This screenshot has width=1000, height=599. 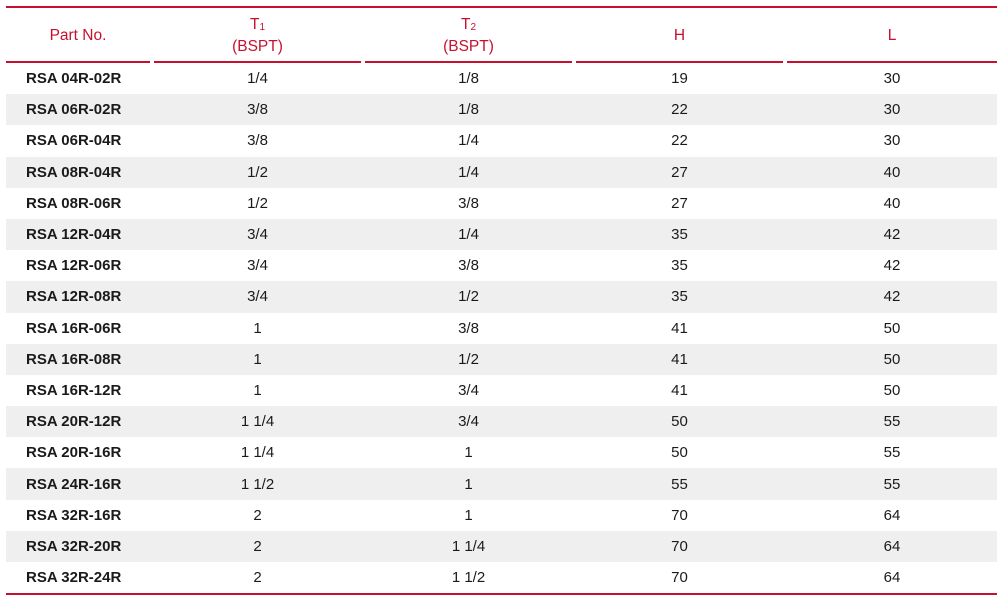 What do you see at coordinates (501, 390) in the screenshot?
I see `table-row: RSA 16R-12R 1 3/4 41 50` at bounding box center [501, 390].